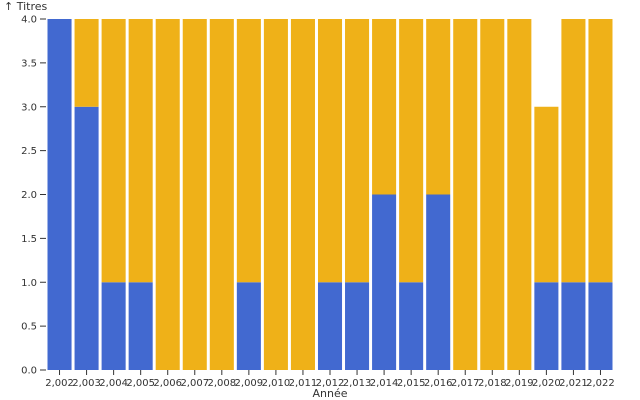 The height and width of the screenshot is (400, 640). What do you see at coordinates (29, 151) in the screenshot?
I see `y-tick-label: 2.5` at bounding box center [29, 151].